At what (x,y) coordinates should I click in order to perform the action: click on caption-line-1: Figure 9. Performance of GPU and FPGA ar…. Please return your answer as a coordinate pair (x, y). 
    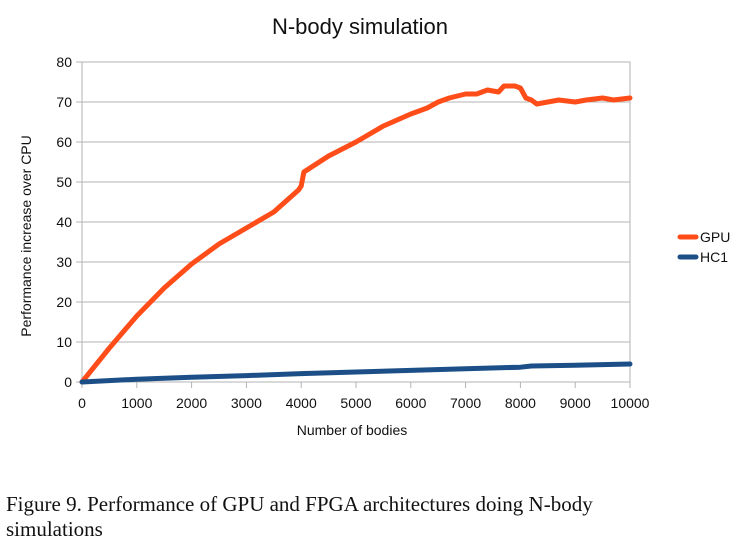
    Looking at the image, I should click on (299, 504).